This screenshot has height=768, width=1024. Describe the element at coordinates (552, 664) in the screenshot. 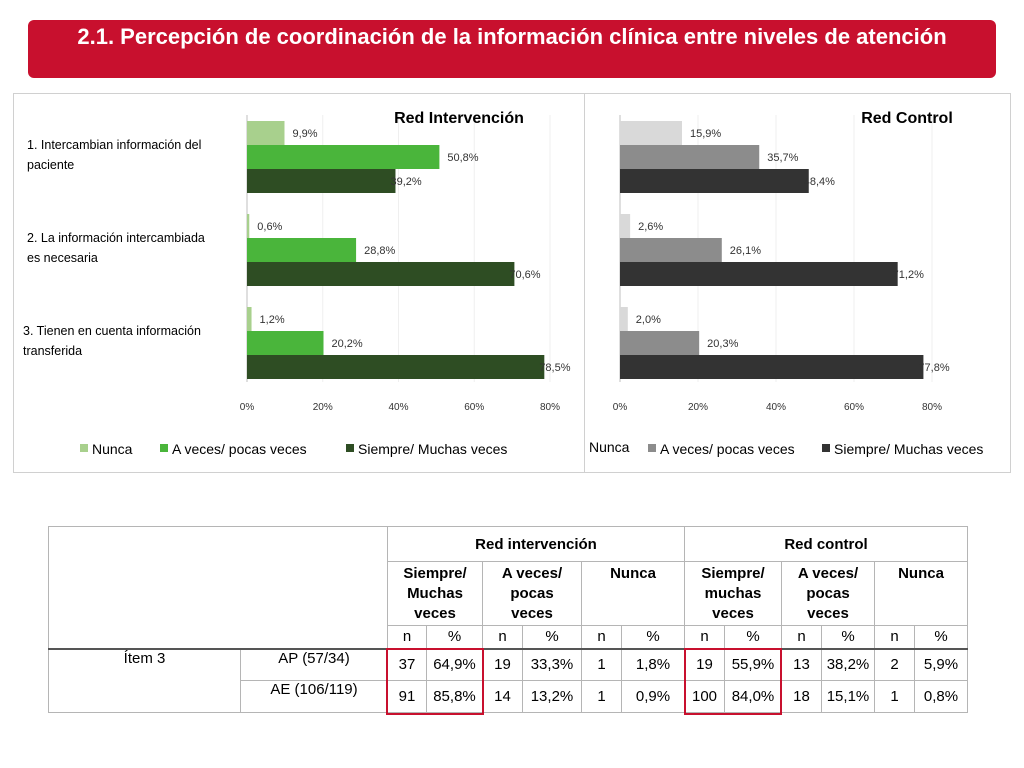

I see `table-cell: 33,3%` at that location.